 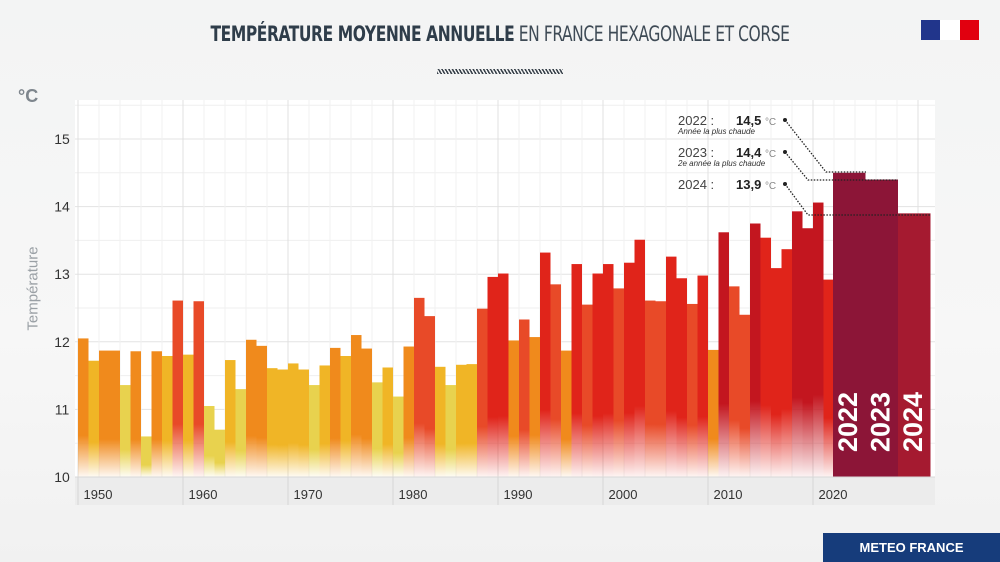 I want to click on bar-1978: 1978: 11.4, so click(x=377, y=429).